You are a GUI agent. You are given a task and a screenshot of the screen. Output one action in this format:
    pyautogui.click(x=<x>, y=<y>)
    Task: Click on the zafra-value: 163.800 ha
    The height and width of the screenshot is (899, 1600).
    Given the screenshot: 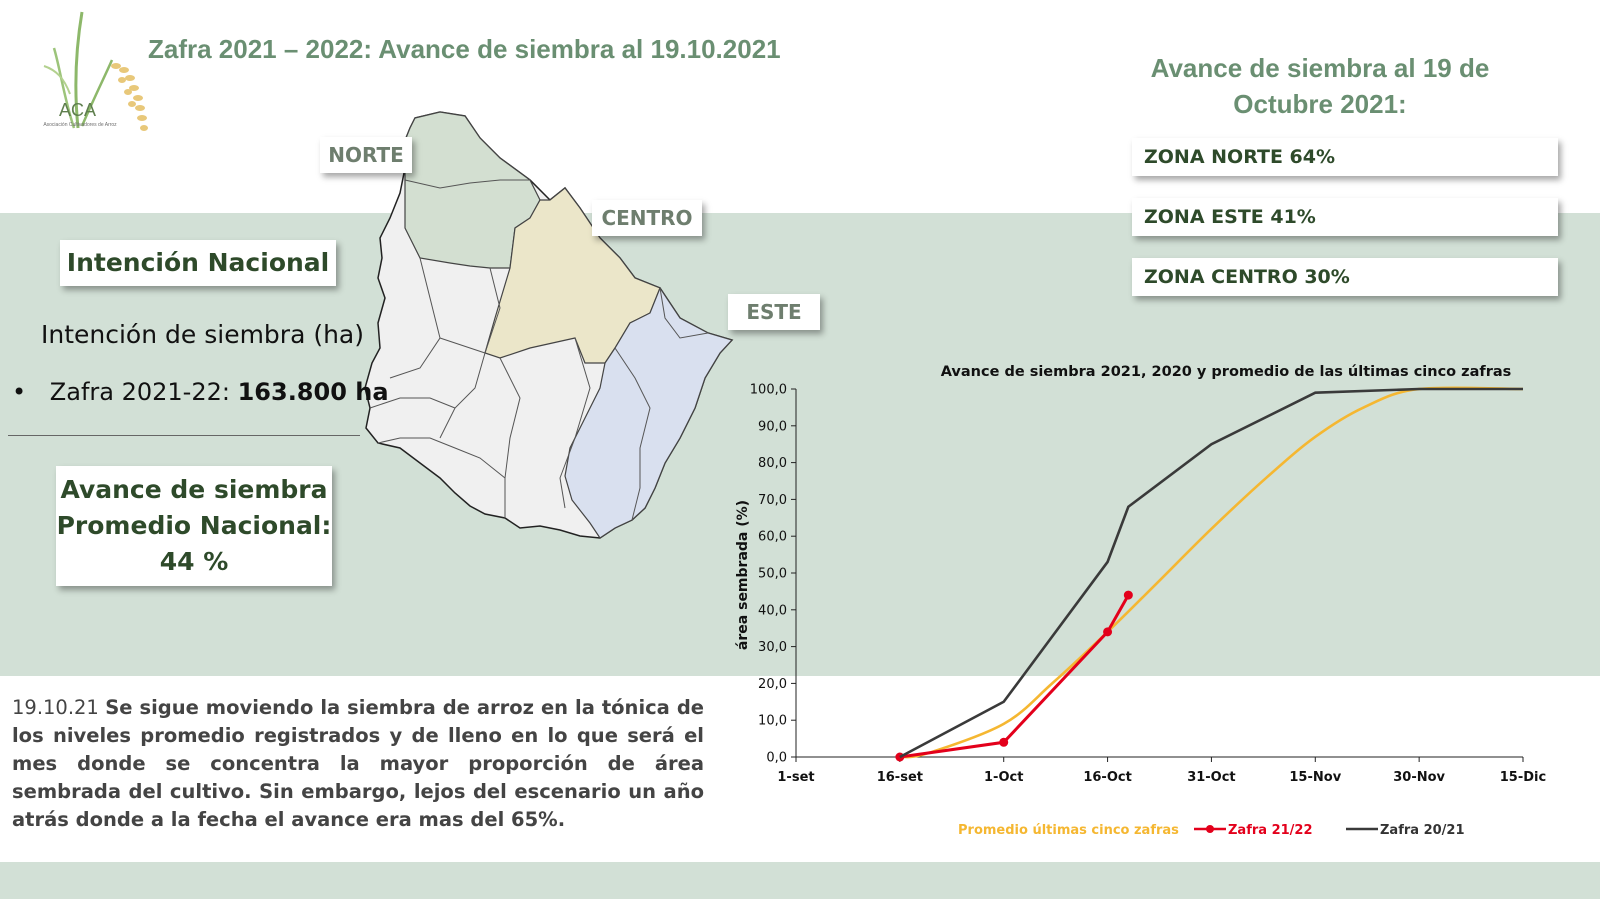 What is the action you would take?
    pyautogui.click(x=313, y=392)
    